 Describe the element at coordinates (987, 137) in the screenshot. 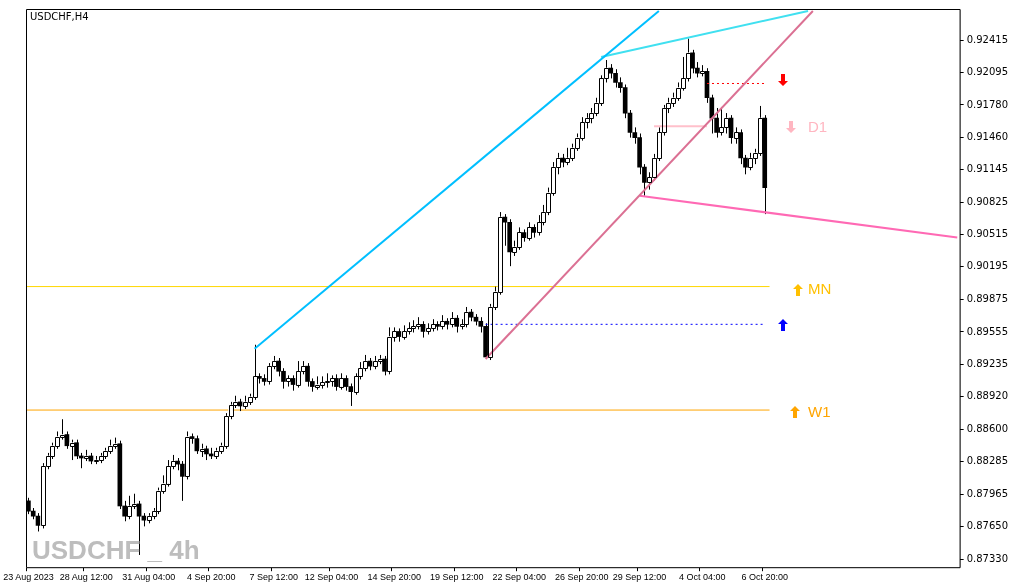

I see `y-tick-label: 0.91460` at that location.